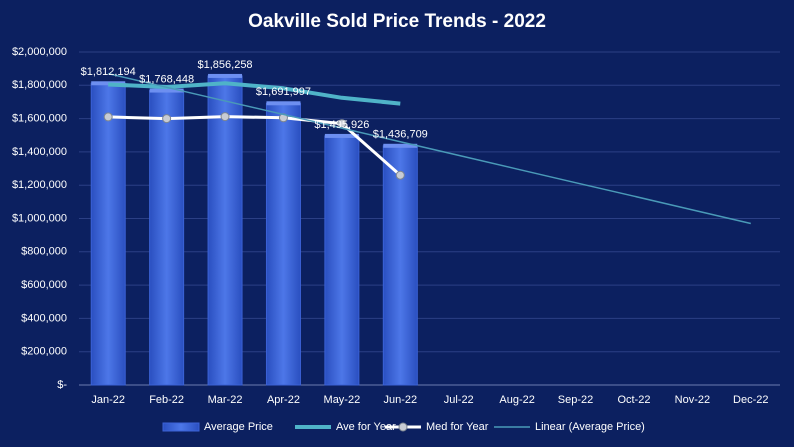  Describe the element at coordinates (181, 427) in the screenshot. I see `legend-swatch` at that location.